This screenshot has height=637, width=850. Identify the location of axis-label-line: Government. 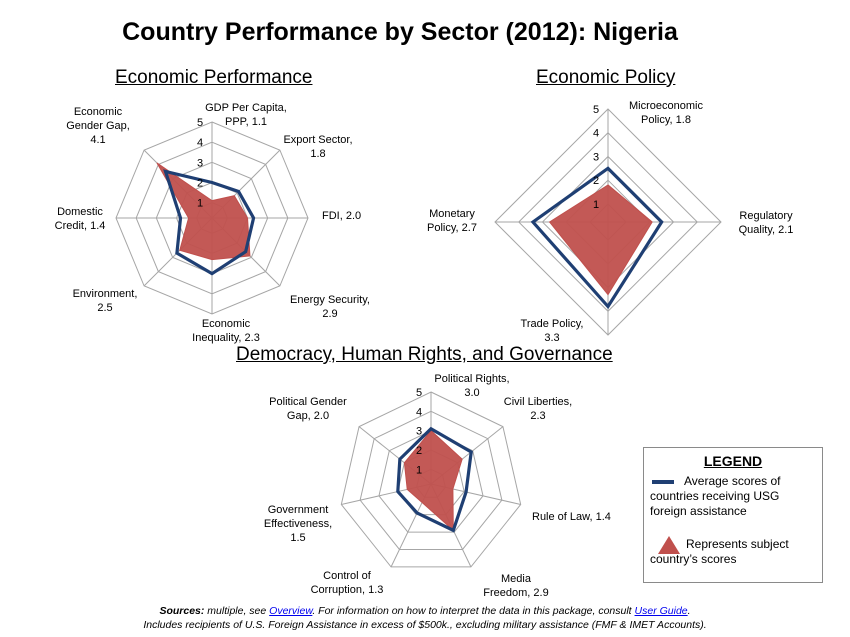
(298, 510).